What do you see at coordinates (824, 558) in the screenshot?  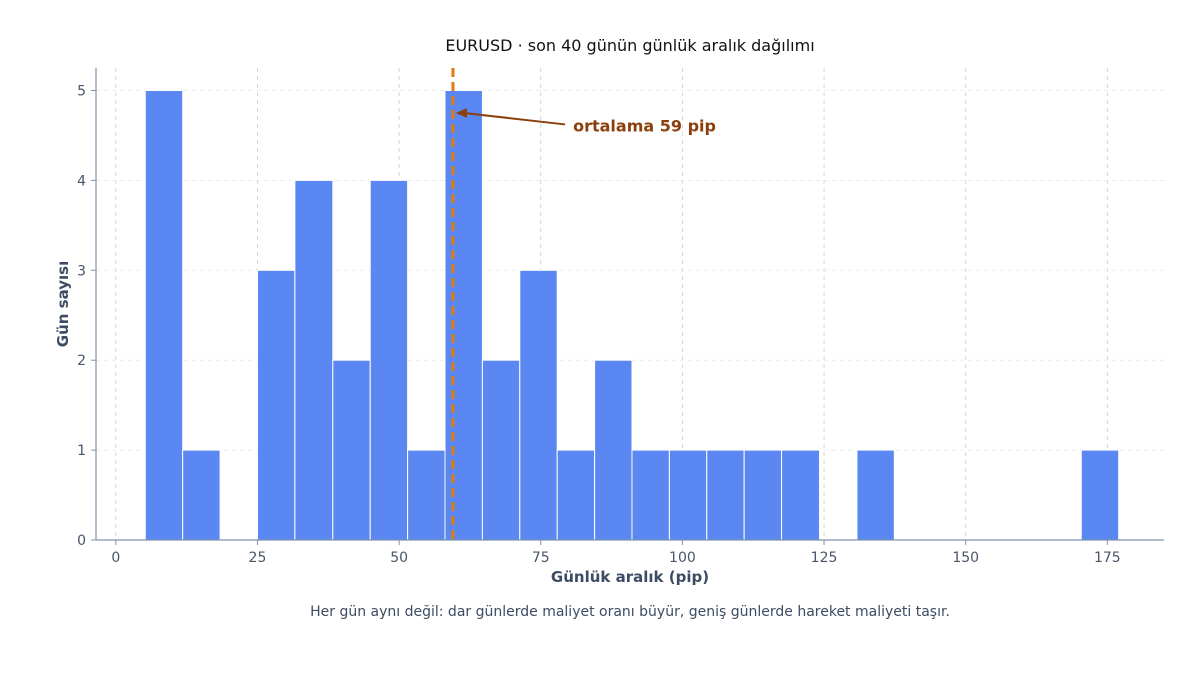 I see `x-tick-label: 125` at bounding box center [824, 558].